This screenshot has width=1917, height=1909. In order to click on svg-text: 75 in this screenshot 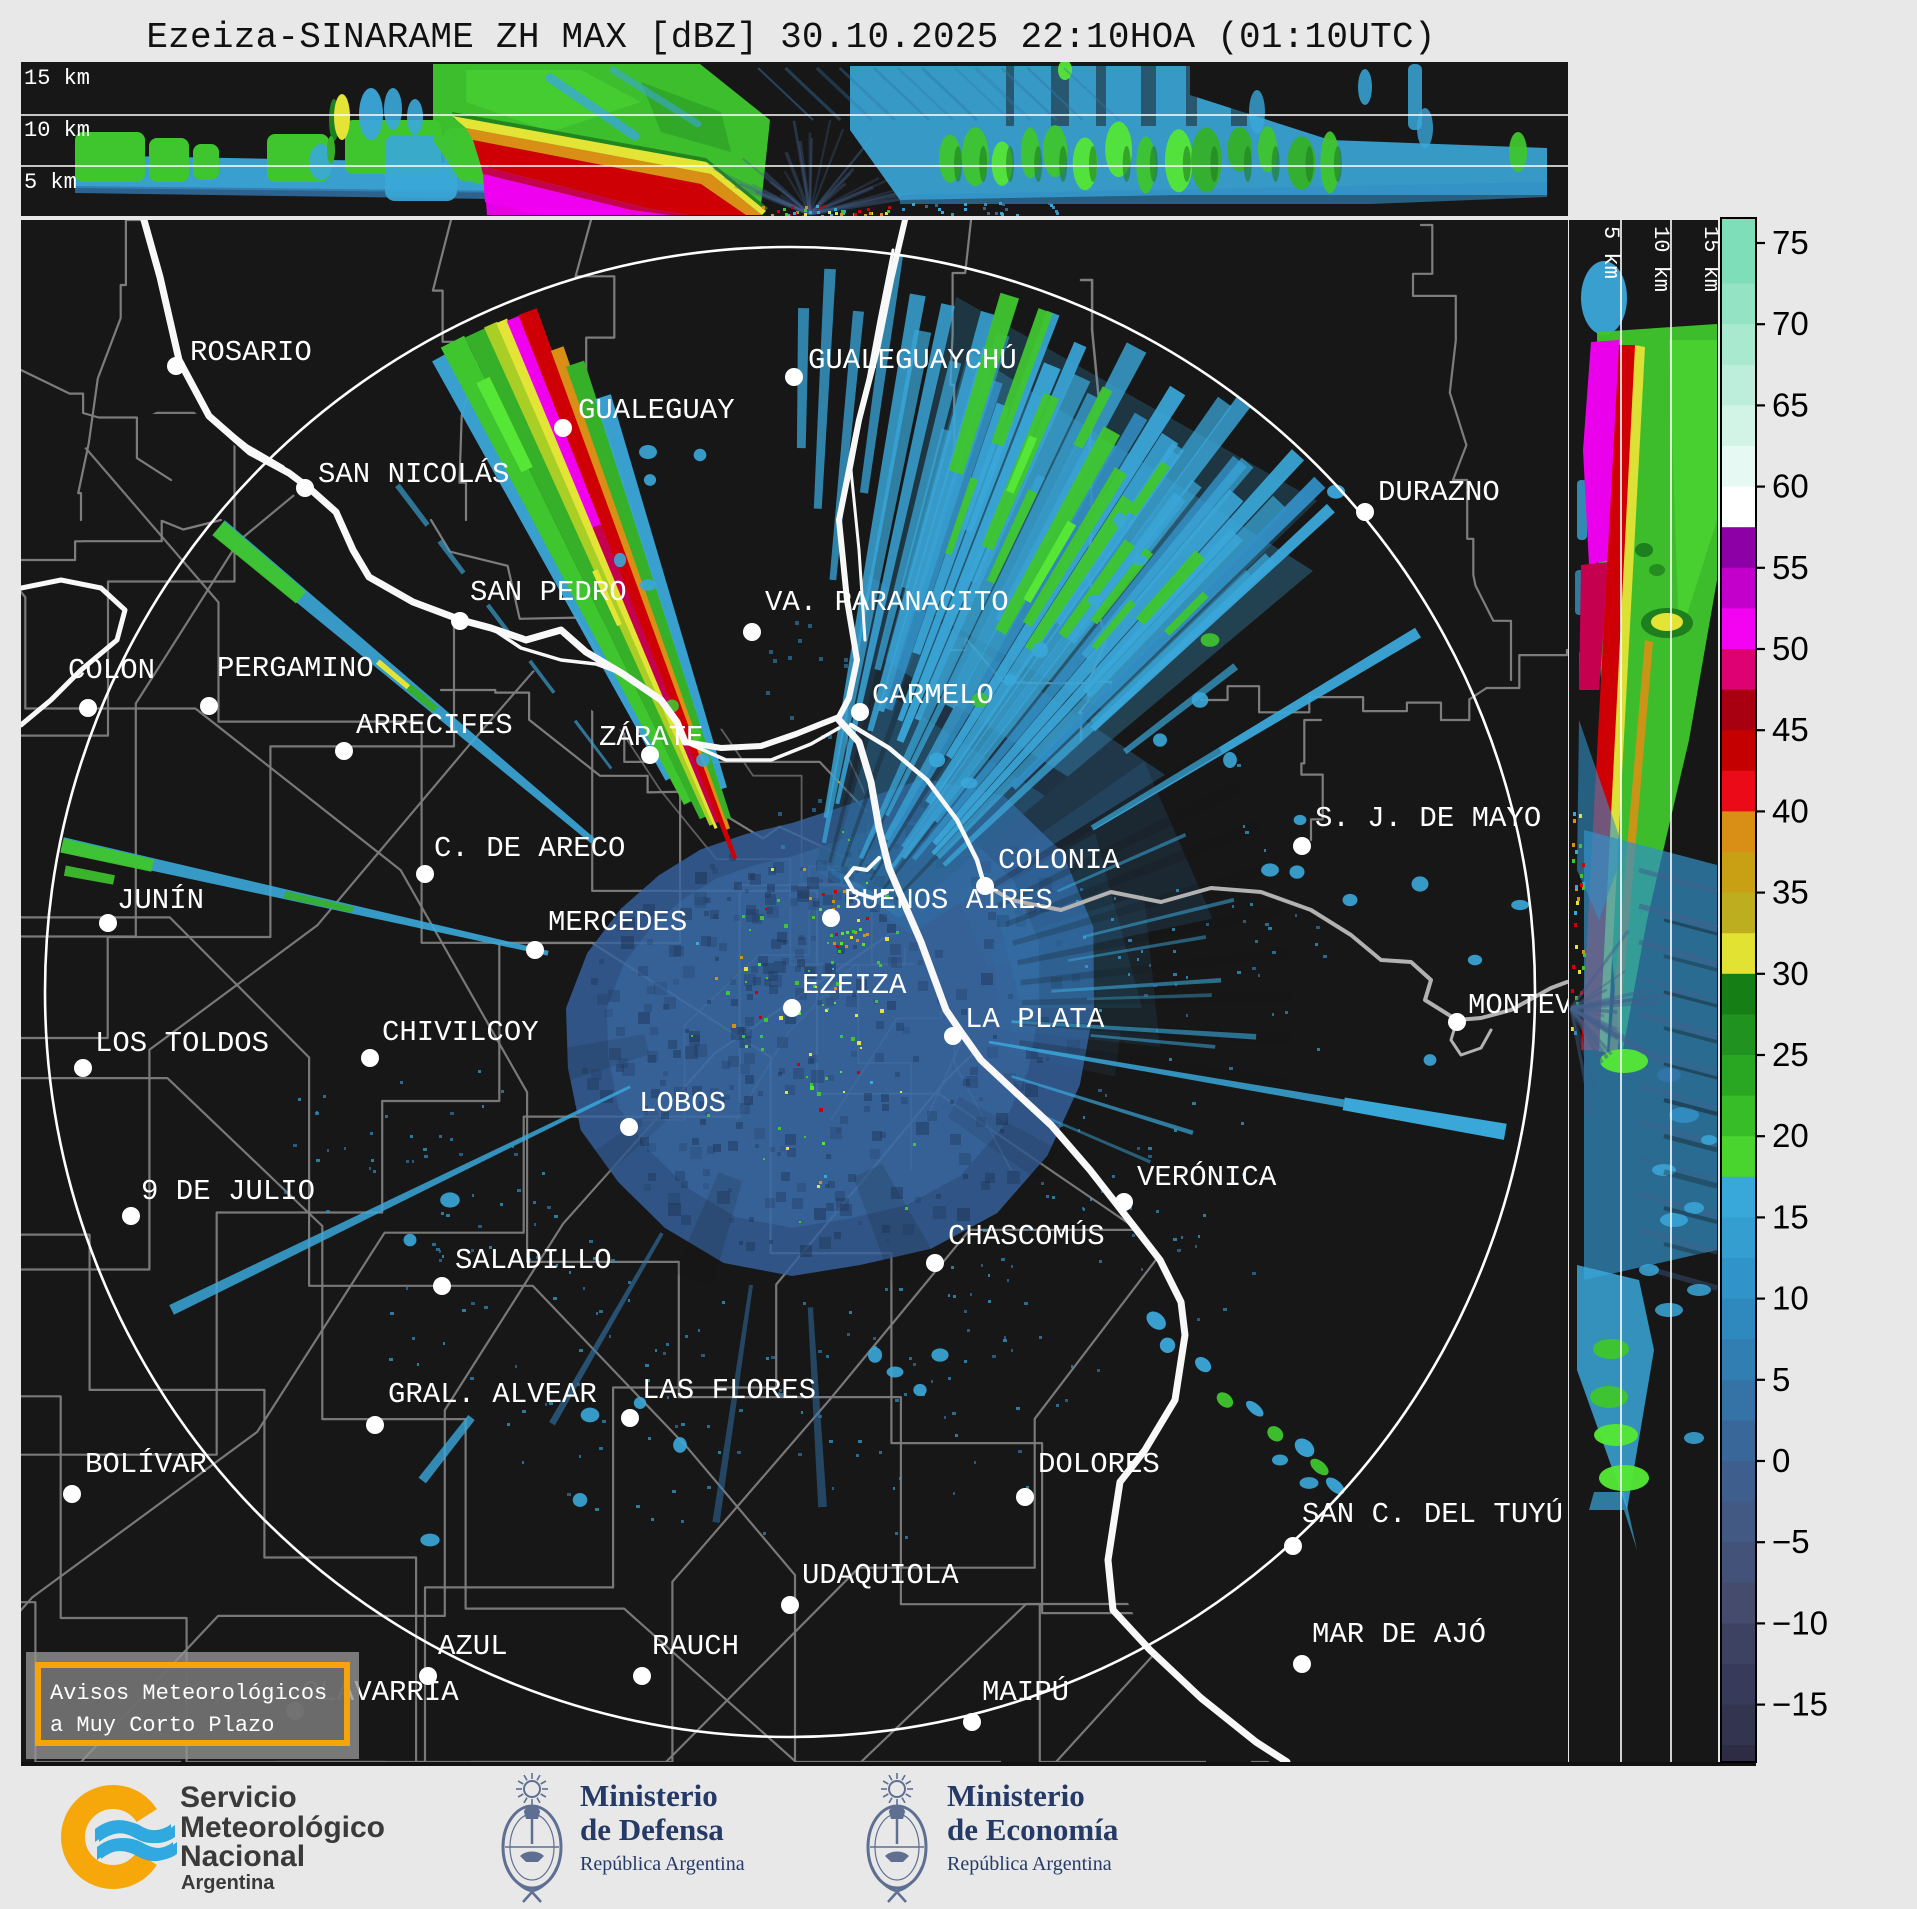, I will do `click(1790, 242)`.